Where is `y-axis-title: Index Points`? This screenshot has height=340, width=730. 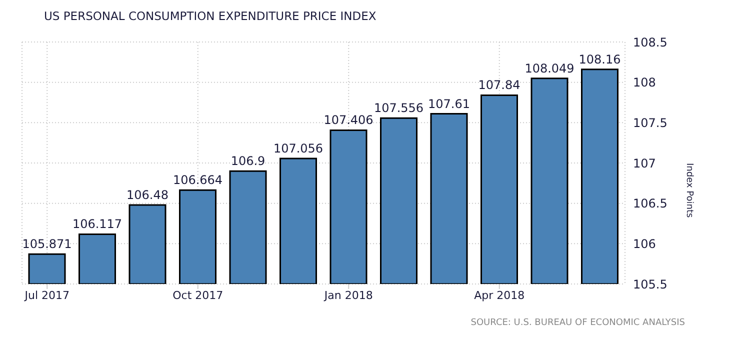
y-axis-title: Index Points is located at coordinates (689, 190).